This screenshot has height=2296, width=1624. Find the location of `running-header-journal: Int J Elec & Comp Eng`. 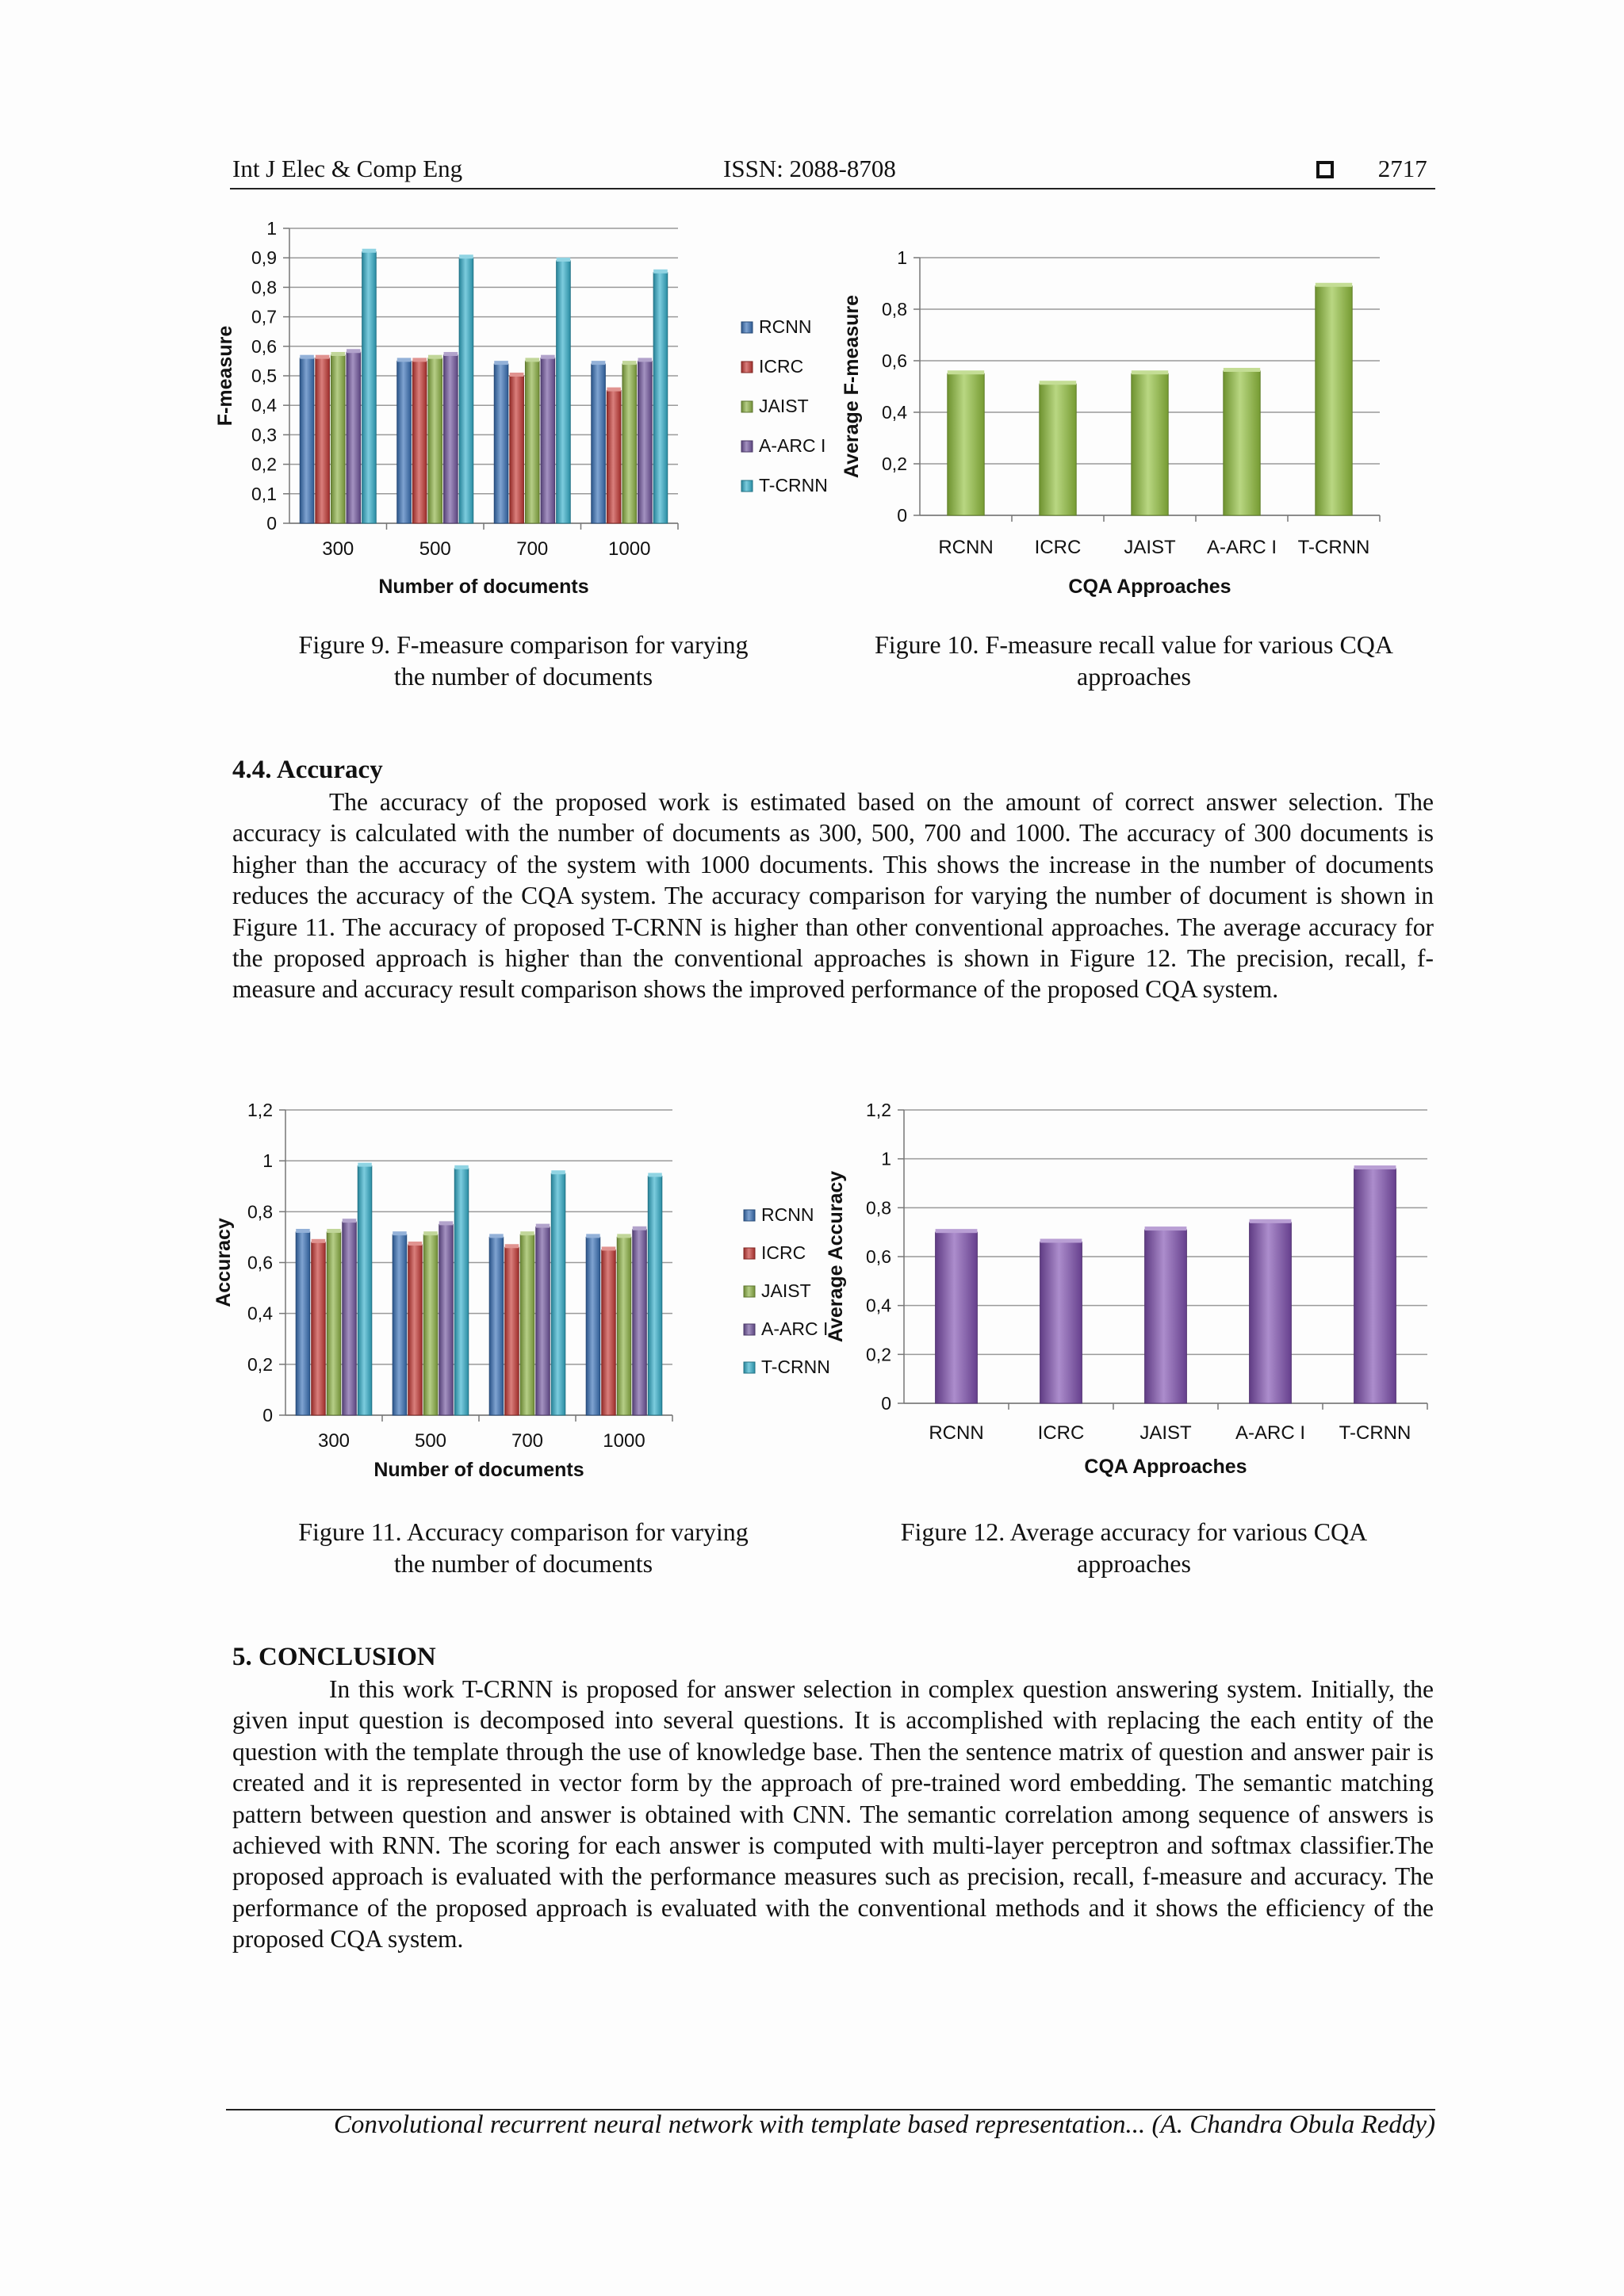

running-header-journal: Int J Elec & Comp Eng is located at coordinates (347, 169).